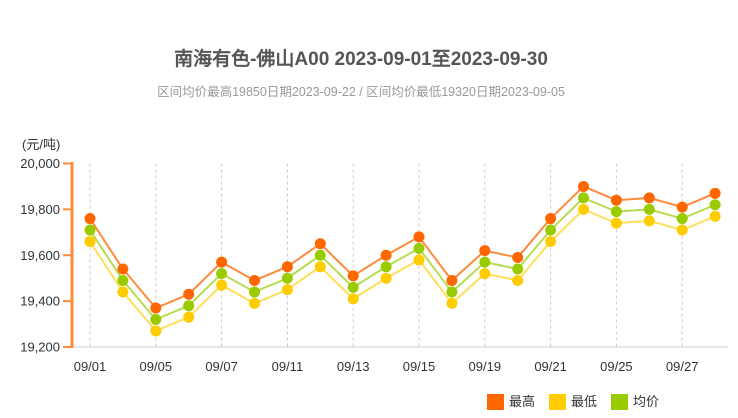  What do you see at coordinates (550, 366) in the screenshot?
I see `x-tick-label: 09/21` at bounding box center [550, 366].